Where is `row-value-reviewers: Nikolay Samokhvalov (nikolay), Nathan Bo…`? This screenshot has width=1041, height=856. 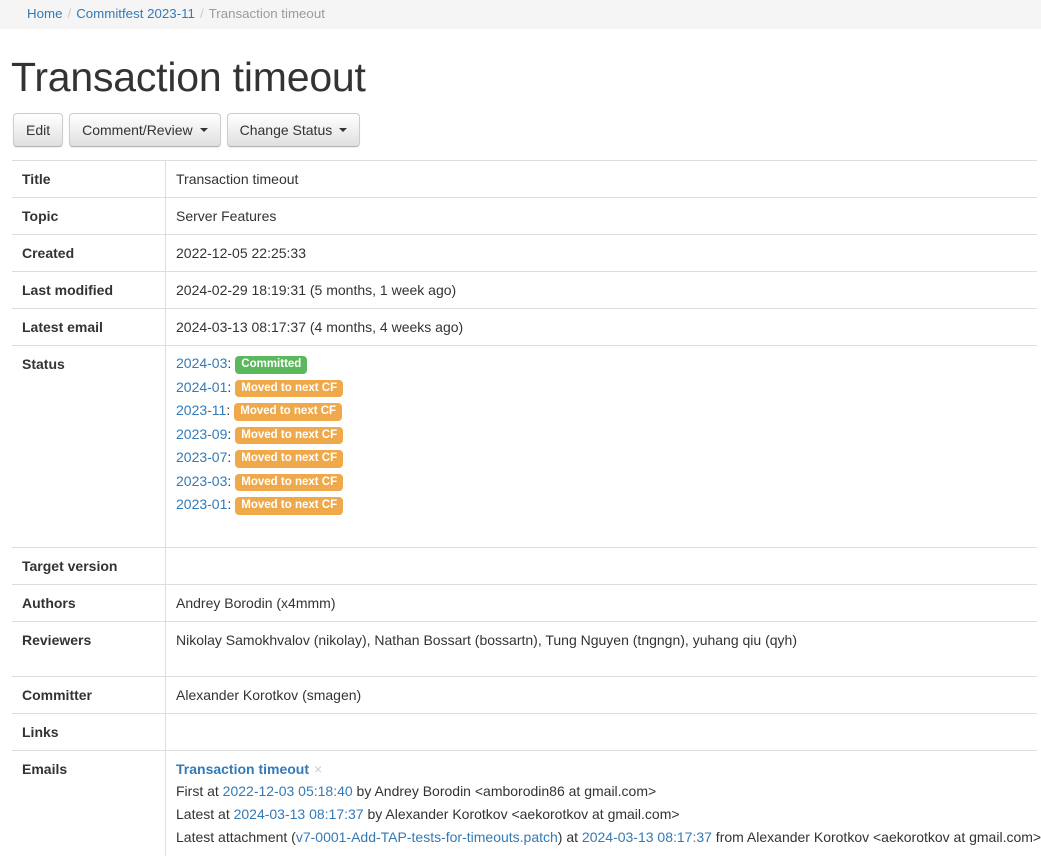 row-value-reviewers: Nikolay Samokhvalov (nikolay), Nathan Bo… is located at coordinates (486, 639).